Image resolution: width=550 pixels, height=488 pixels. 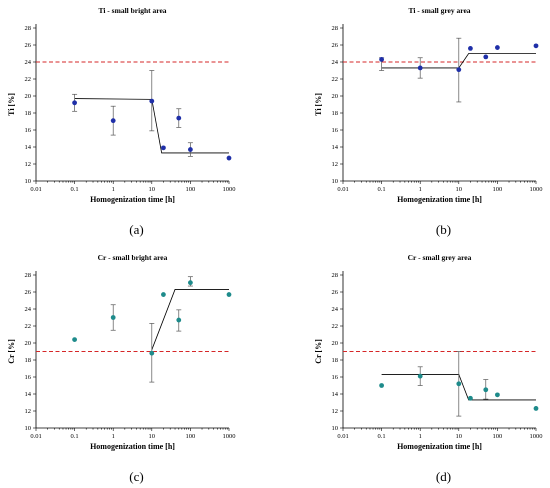 What do you see at coordinates (439, 10) in the screenshot?
I see `chart-title: Ti - small grey area` at bounding box center [439, 10].